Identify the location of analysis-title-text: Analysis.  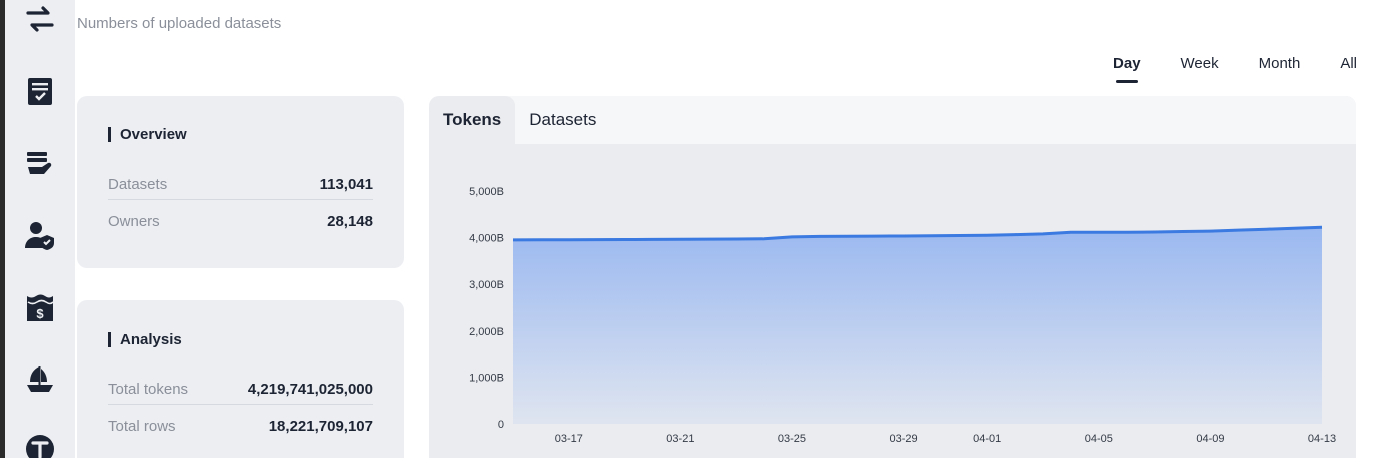
(151, 339).